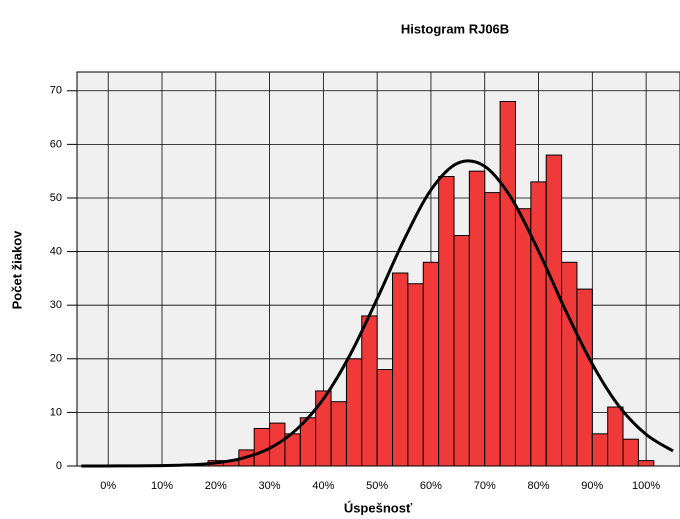 The width and height of the screenshot is (680, 519). Describe the element at coordinates (56, 91) in the screenshot. I see `y-tick-label: 70` at that location.